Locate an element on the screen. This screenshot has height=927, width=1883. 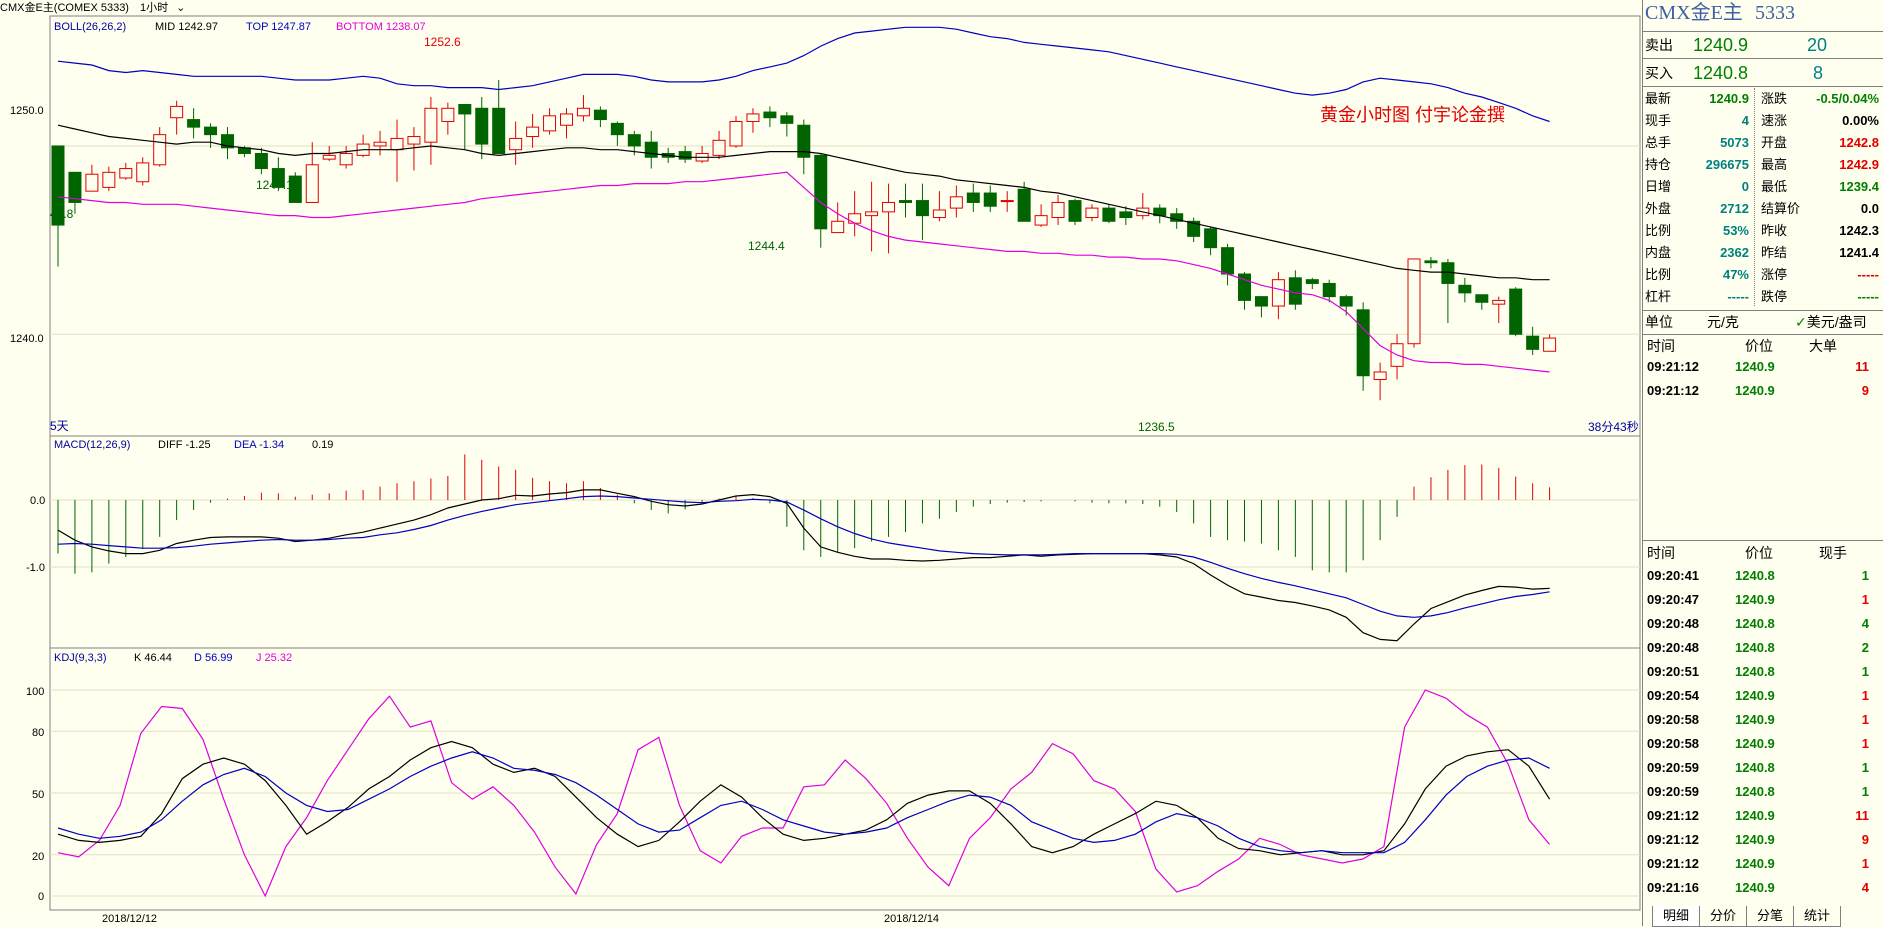
sell-label: 卖出 is located at coordinates (1659, 45).